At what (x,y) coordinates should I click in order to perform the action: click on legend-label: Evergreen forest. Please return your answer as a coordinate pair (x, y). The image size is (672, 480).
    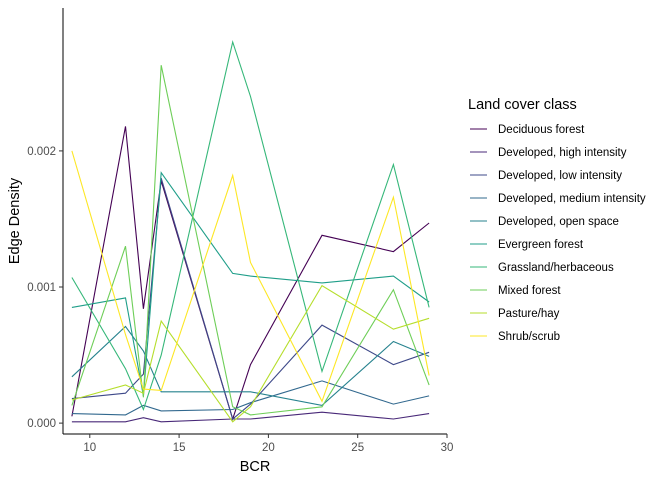
    Looking at the image, I should click on (541, 245).